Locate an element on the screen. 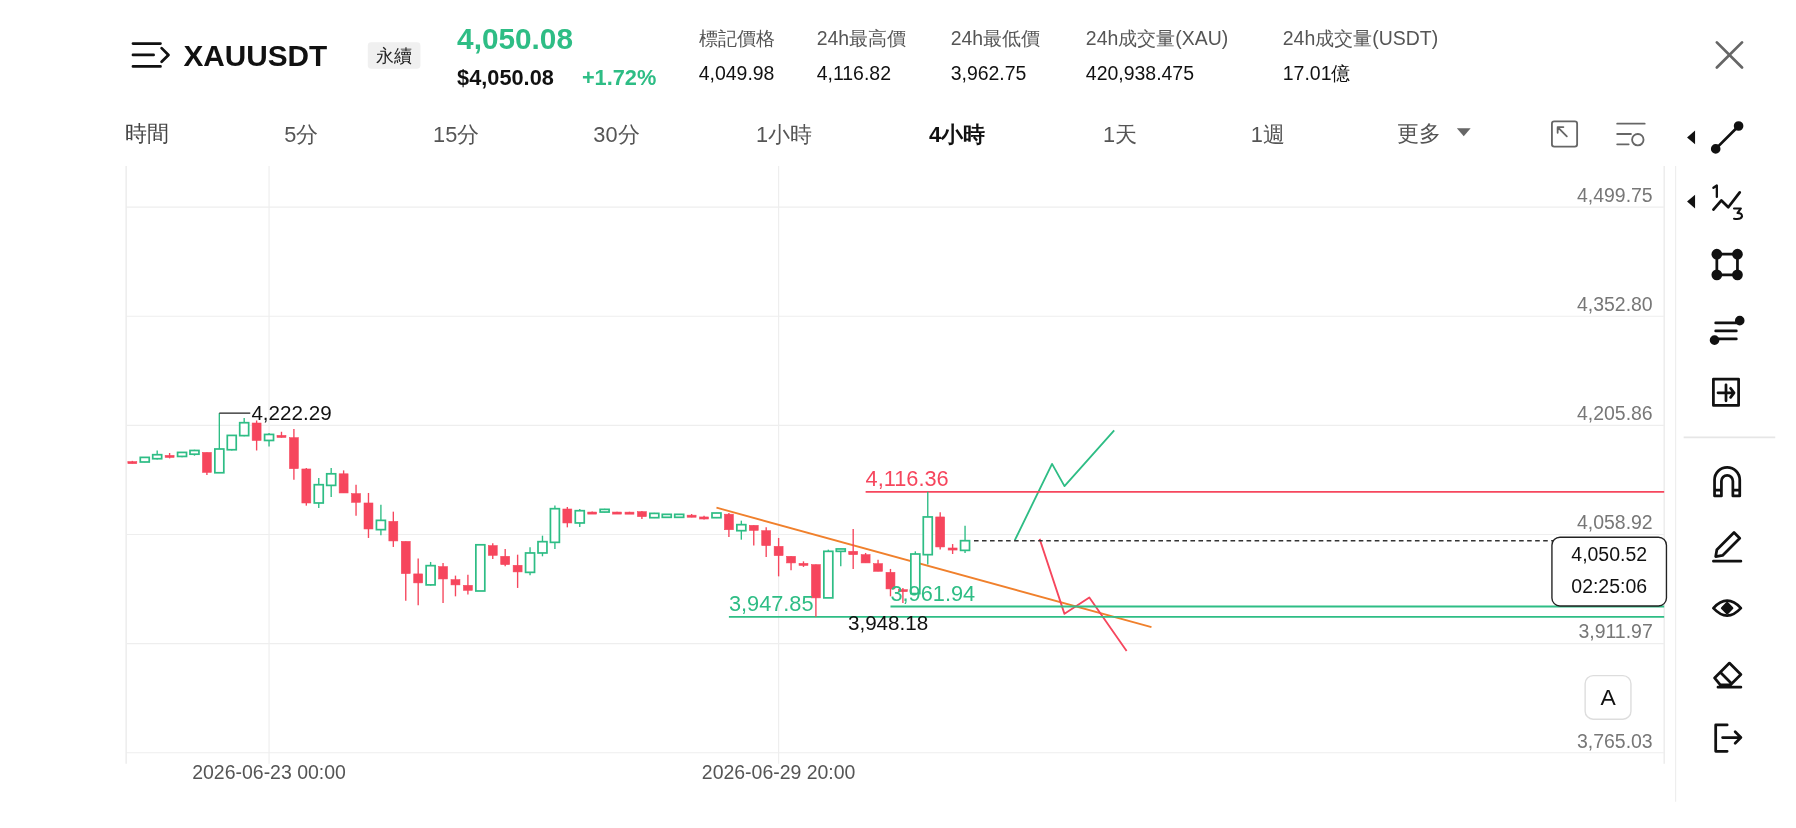 Image resolution: width=1796 pixels, height=828 pixels. x-tick-label: 2026-06-23 00:00 is located at coordinates (269, 771).